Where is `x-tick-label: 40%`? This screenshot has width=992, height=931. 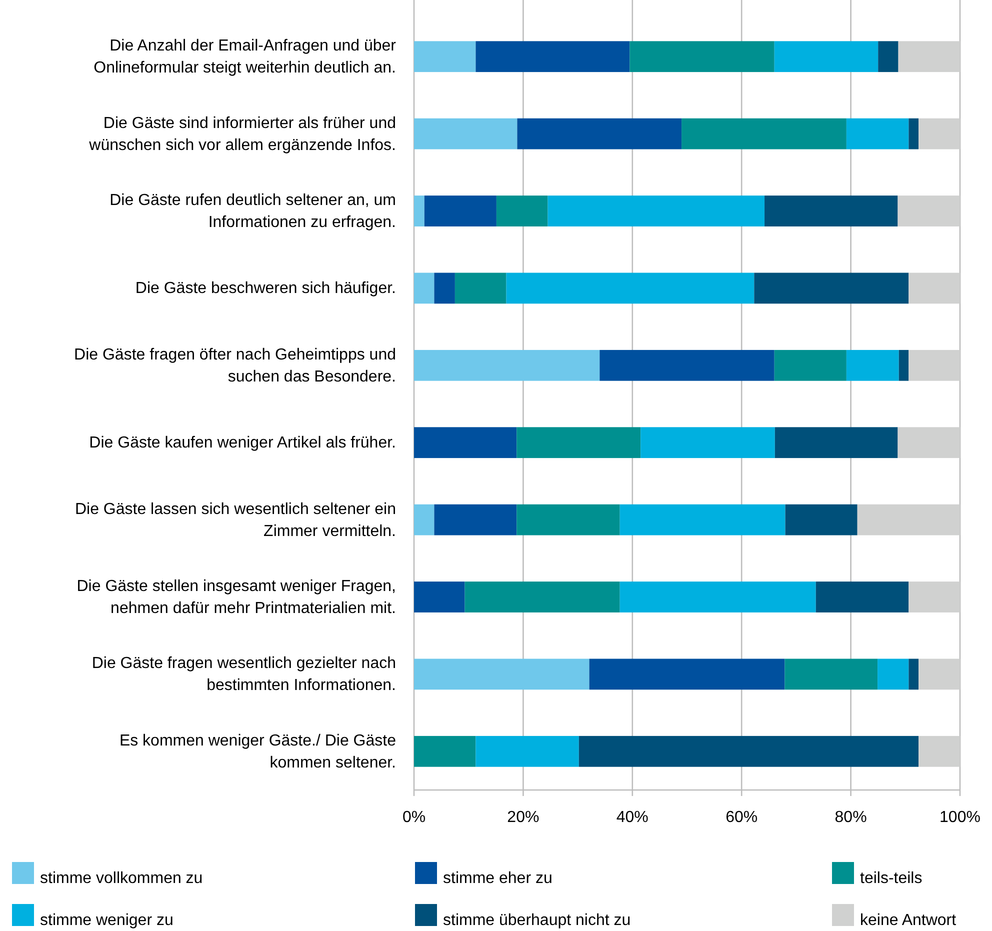
x-tick-label: 40% is located at coordinates (632, 817).